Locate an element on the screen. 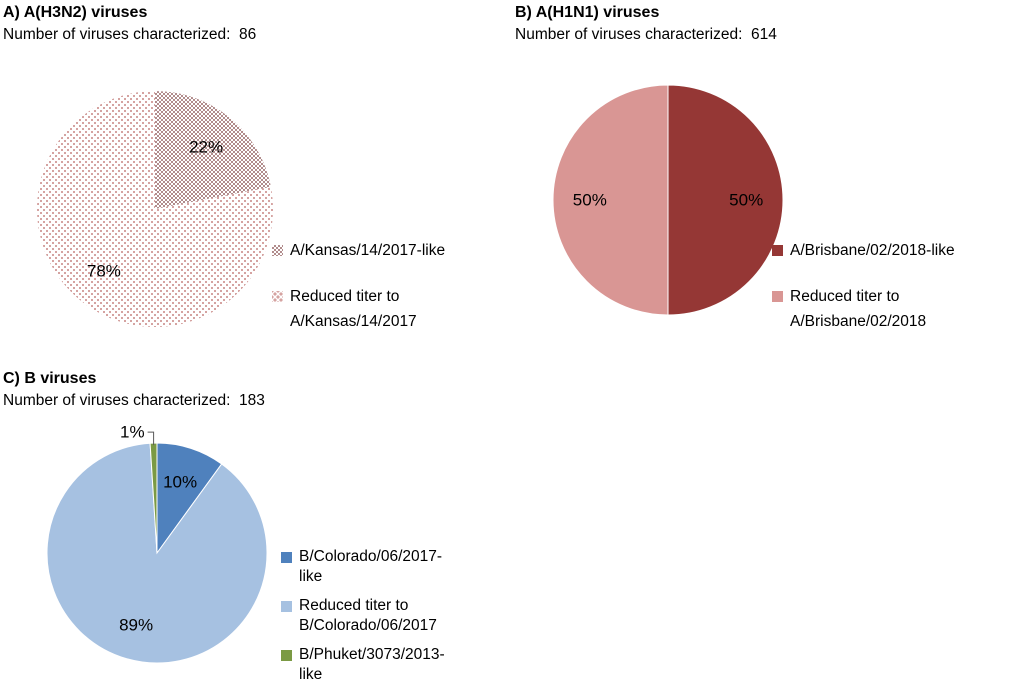 This screenshot has height=698, width=1011. pie-data-label: 10% is located at coordinates (180, 481).